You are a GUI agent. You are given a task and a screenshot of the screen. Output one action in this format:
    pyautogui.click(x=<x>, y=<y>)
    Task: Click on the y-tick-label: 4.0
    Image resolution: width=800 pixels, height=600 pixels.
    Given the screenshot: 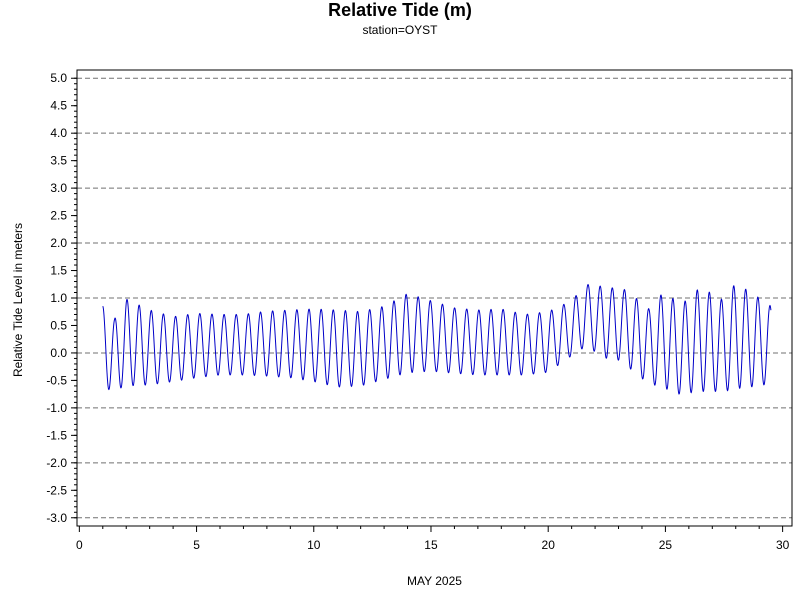 What is the action you would take?
    pyautogui.click(x=58, y=133)
    